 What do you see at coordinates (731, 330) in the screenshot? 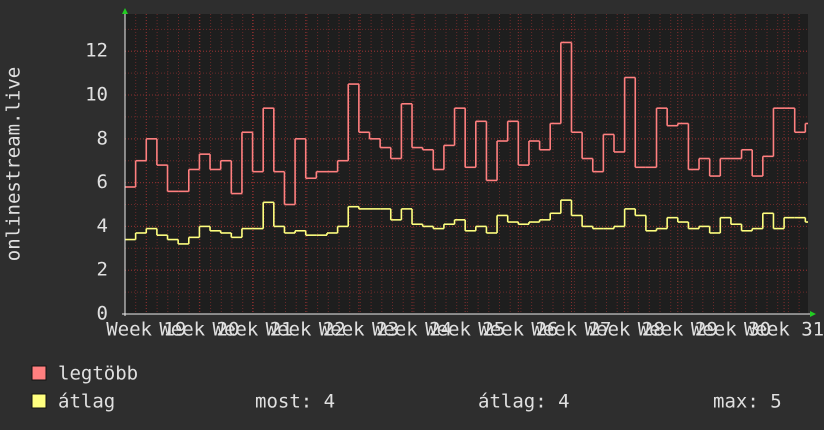
I see `x-tick-label: Week 30` at bounding box center [731, 330].